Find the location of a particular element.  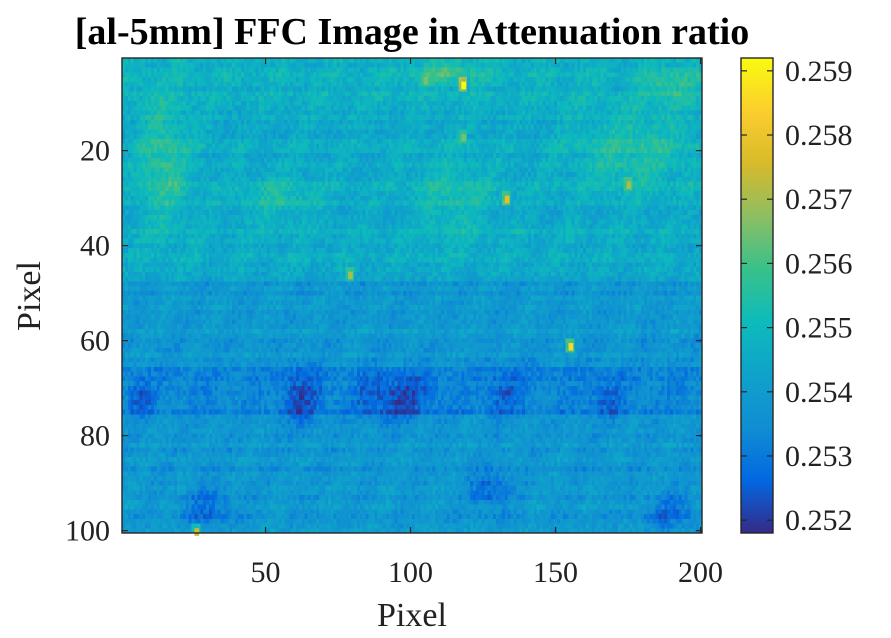

y-axis-label: Pixel is located at coordinates (29, 296).